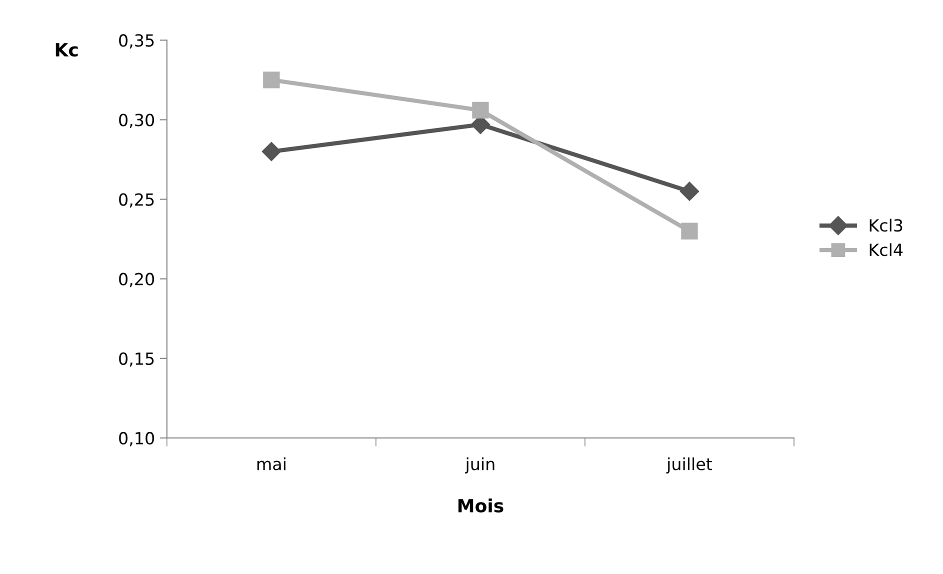 The height and width of the screenshot is (574, 943). Describe the element at coordinates (136, 41) in the screenshot. I see `y-tick-label: 0,35` at that location.